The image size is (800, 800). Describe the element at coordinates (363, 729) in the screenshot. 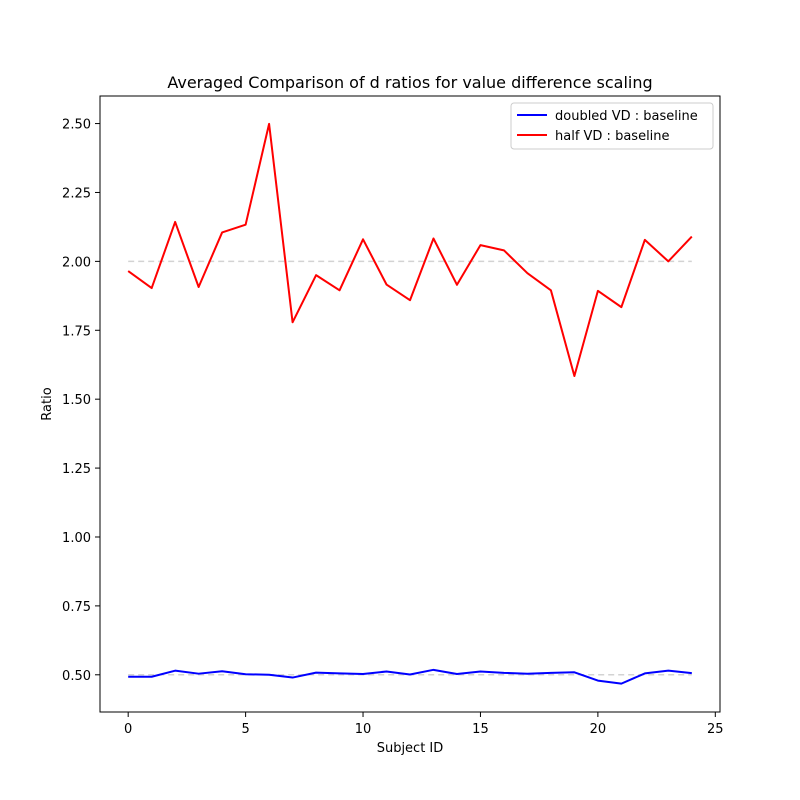

I see `x-tick-label: 10` at that location.